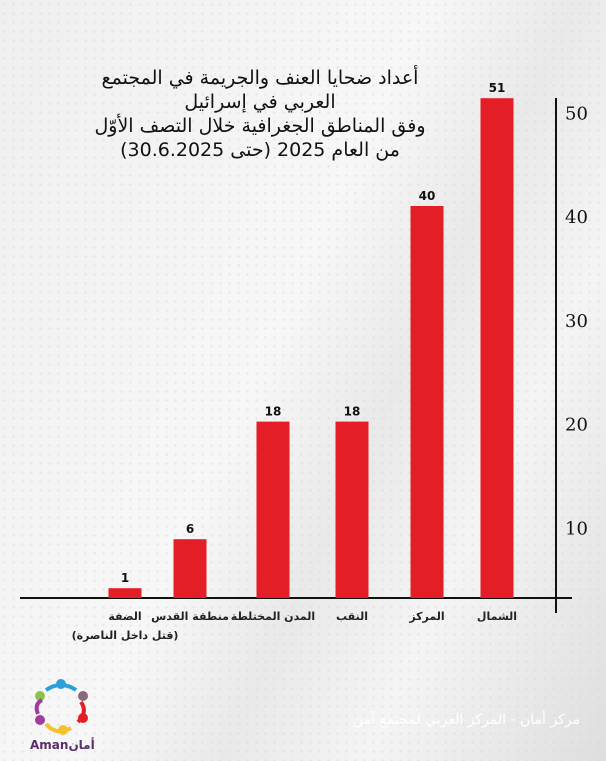  What do you see at coordinates (427, 196) in the screenshot?
I see `data-label: 40` at bounding box center [427, 196].